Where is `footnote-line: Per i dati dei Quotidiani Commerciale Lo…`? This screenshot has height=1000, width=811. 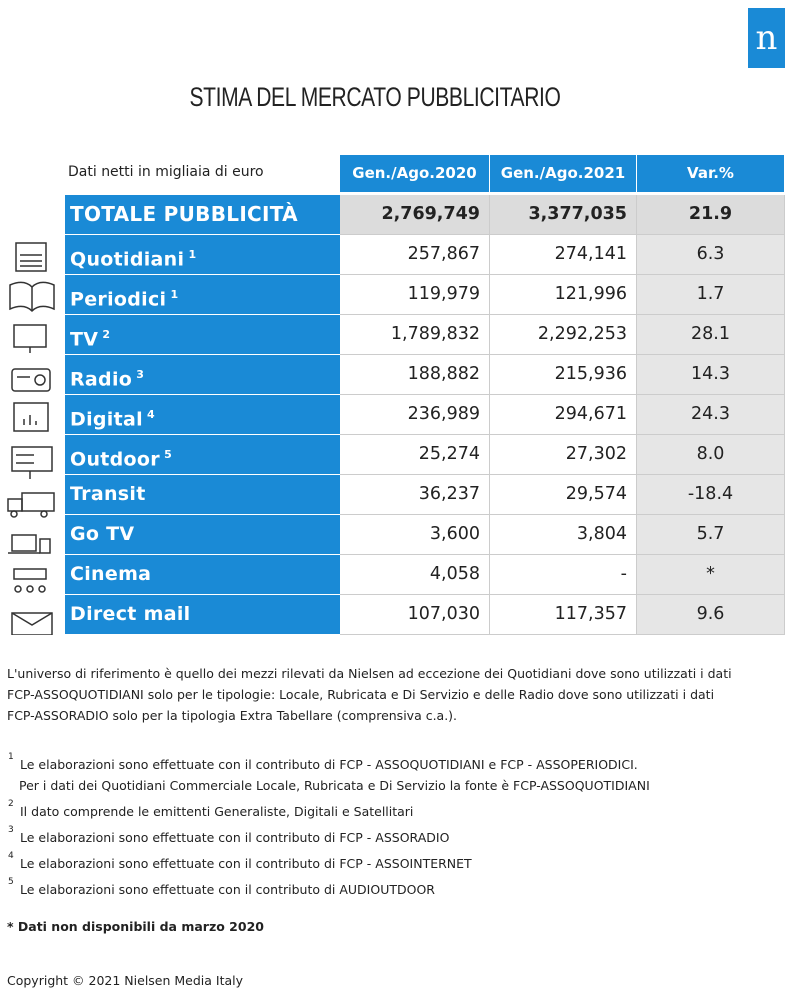
footnote-line: Per i dati dei Quotidiani Commerciale Lo… is located at coordinates (334, 785).